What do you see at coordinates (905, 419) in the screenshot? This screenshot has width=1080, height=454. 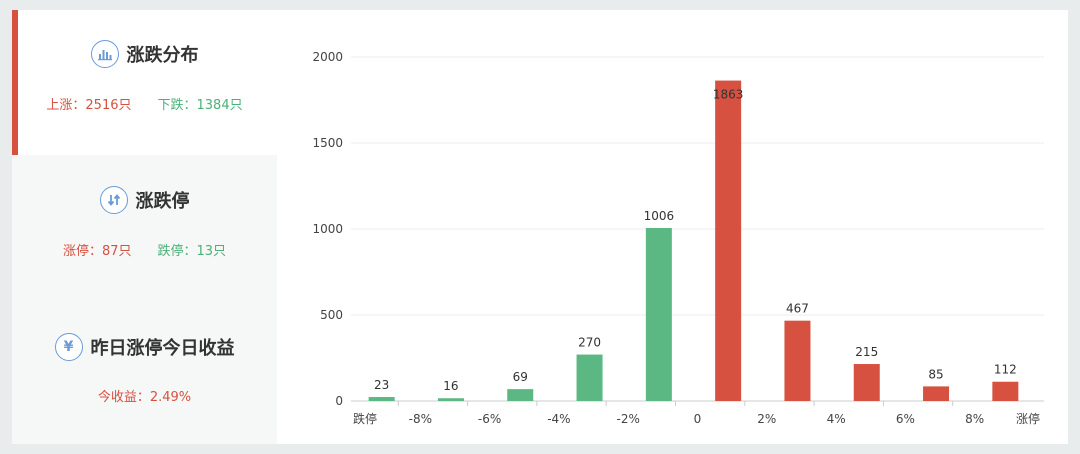 I see `x-tick-label: 6%` at bounding box center [905, 419].